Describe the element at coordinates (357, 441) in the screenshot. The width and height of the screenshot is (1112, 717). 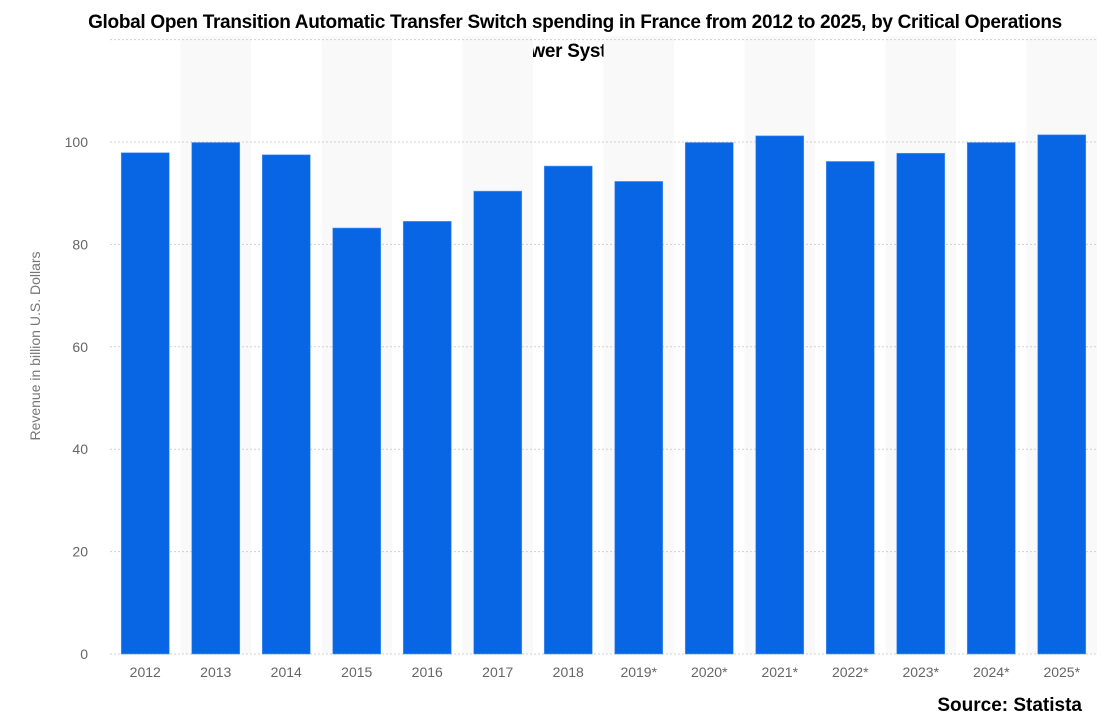
I see `bar-2015` at that location.